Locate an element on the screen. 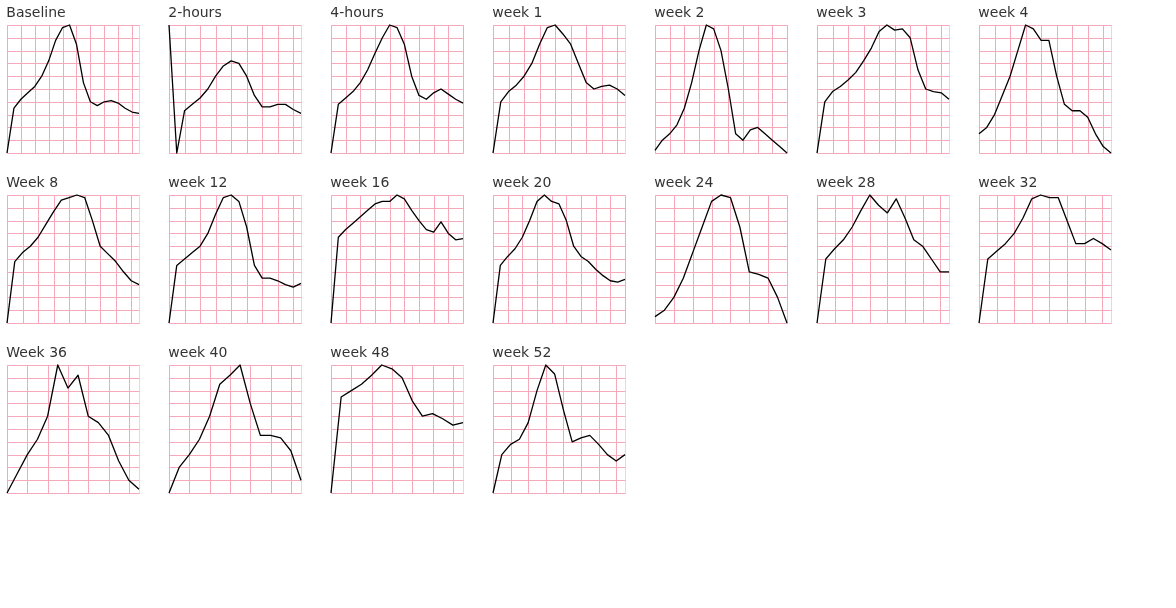 Image resolution: width=1176 pixels, height=608 pixels. chart-title: Week 36 is located at coordinates (37, 352).